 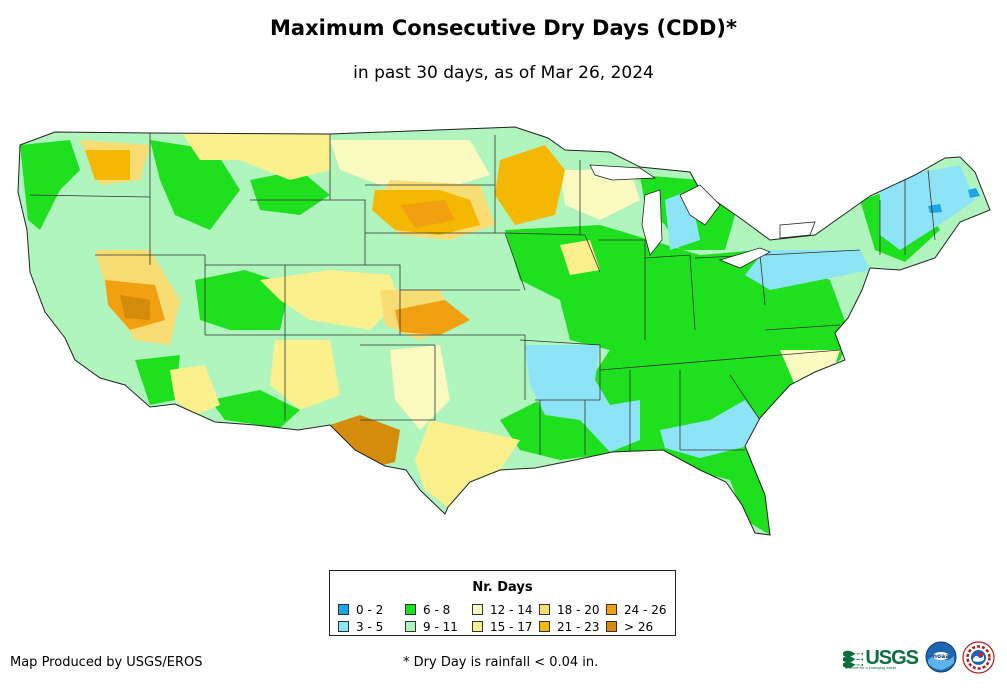 I want to click on usgs-logo-text: USGS, so click(x=892, y=657).